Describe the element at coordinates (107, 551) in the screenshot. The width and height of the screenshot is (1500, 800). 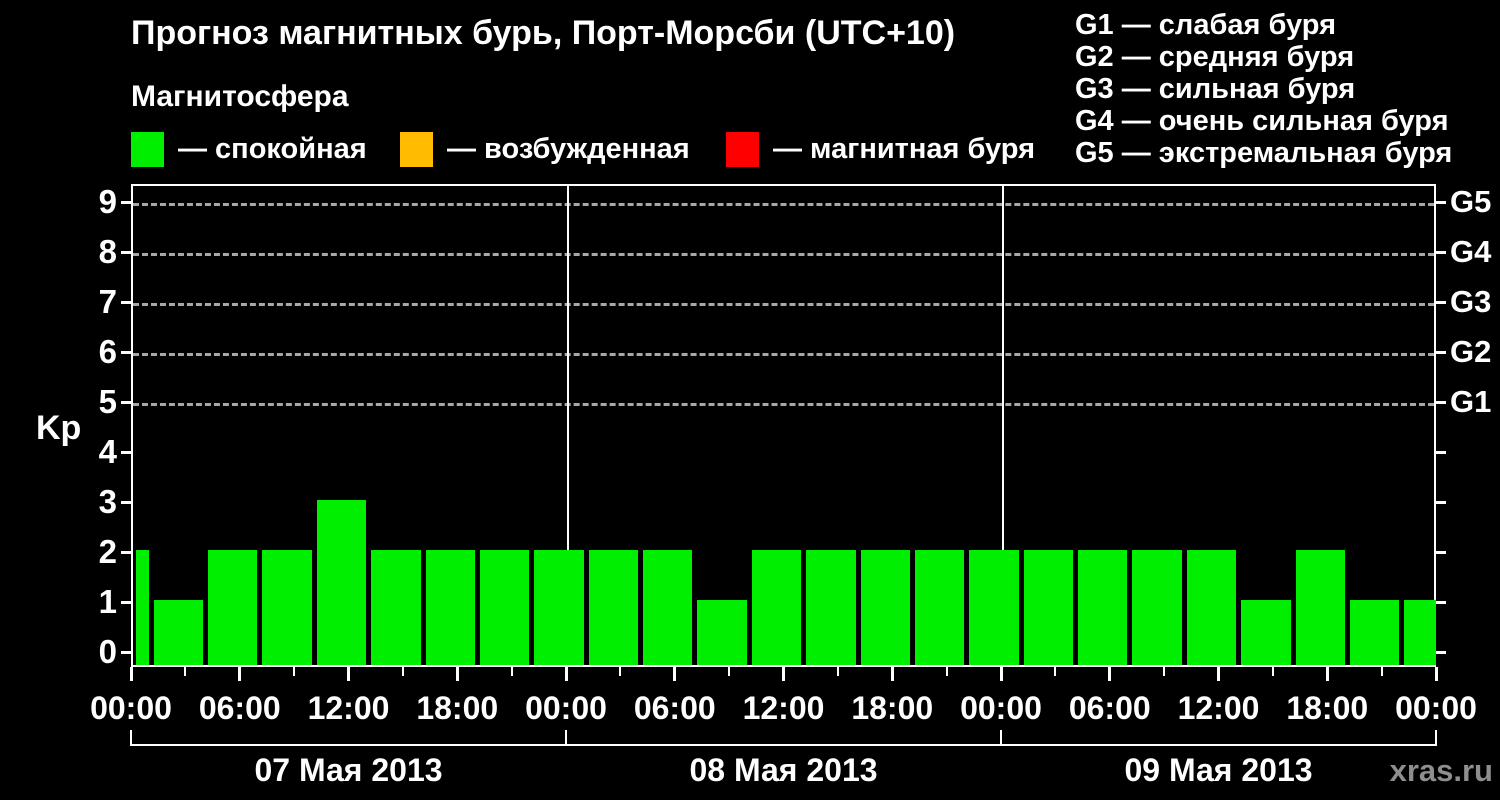
I see `y-axis-label-2: 2` at that location.